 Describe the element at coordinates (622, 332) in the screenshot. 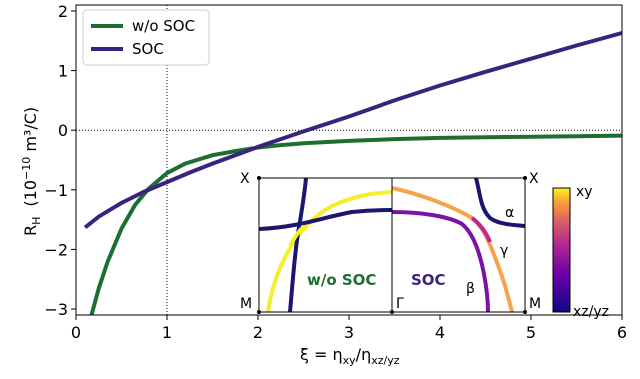

I see `x-tick-label: 6` at that location.